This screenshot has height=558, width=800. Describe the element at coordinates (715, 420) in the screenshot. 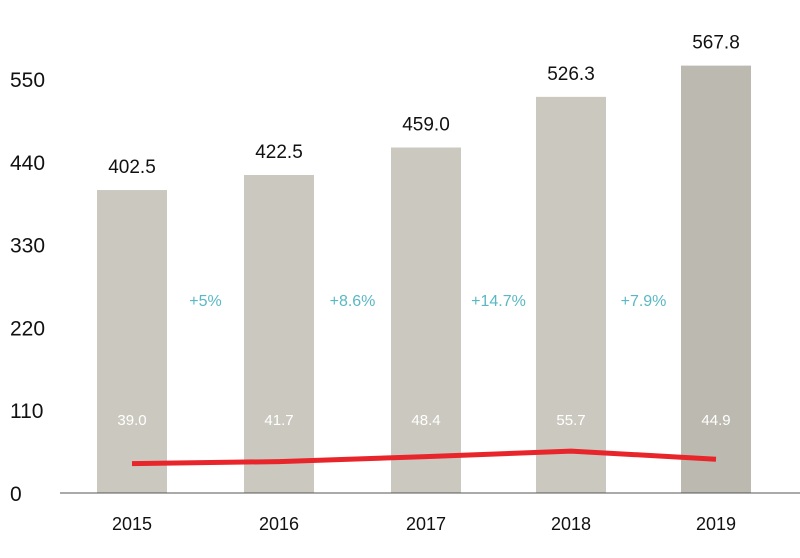

I see `line-value-label-2019: 44.9` at that location.